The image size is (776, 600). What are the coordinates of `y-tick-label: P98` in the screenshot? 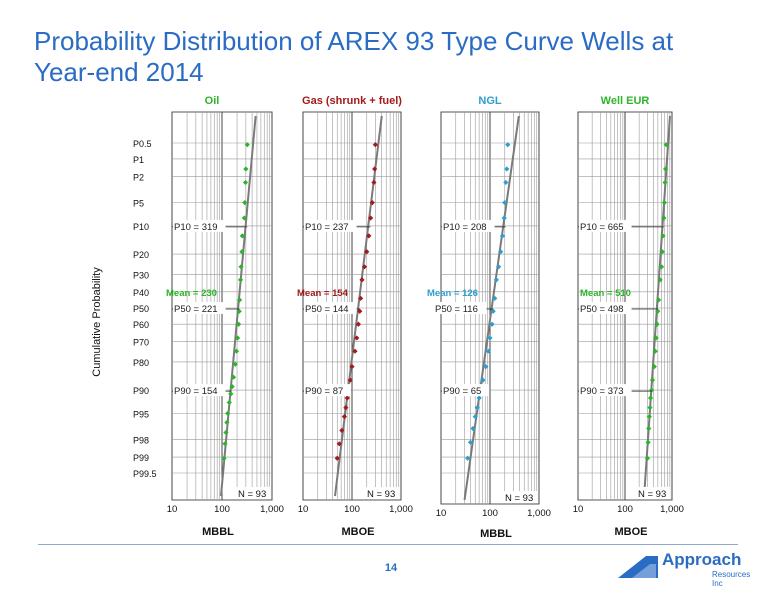 It's located at (141, 441).